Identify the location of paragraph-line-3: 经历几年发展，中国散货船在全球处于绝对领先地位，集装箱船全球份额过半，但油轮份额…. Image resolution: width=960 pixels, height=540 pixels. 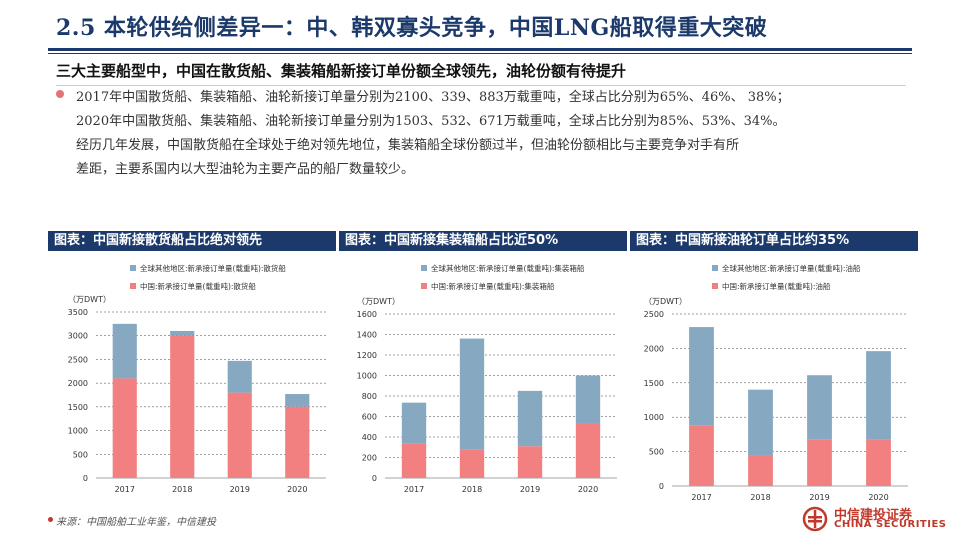
(408, 145).